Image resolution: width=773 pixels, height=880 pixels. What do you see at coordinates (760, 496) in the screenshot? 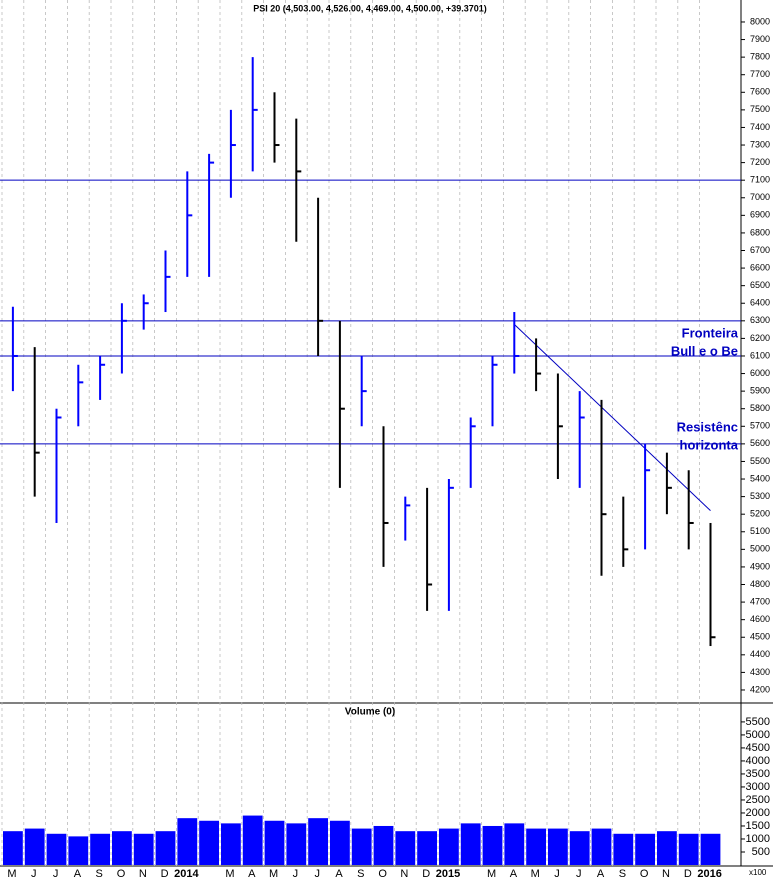
I see `y-tick-label: 5300` at bounding box center [760, 496].